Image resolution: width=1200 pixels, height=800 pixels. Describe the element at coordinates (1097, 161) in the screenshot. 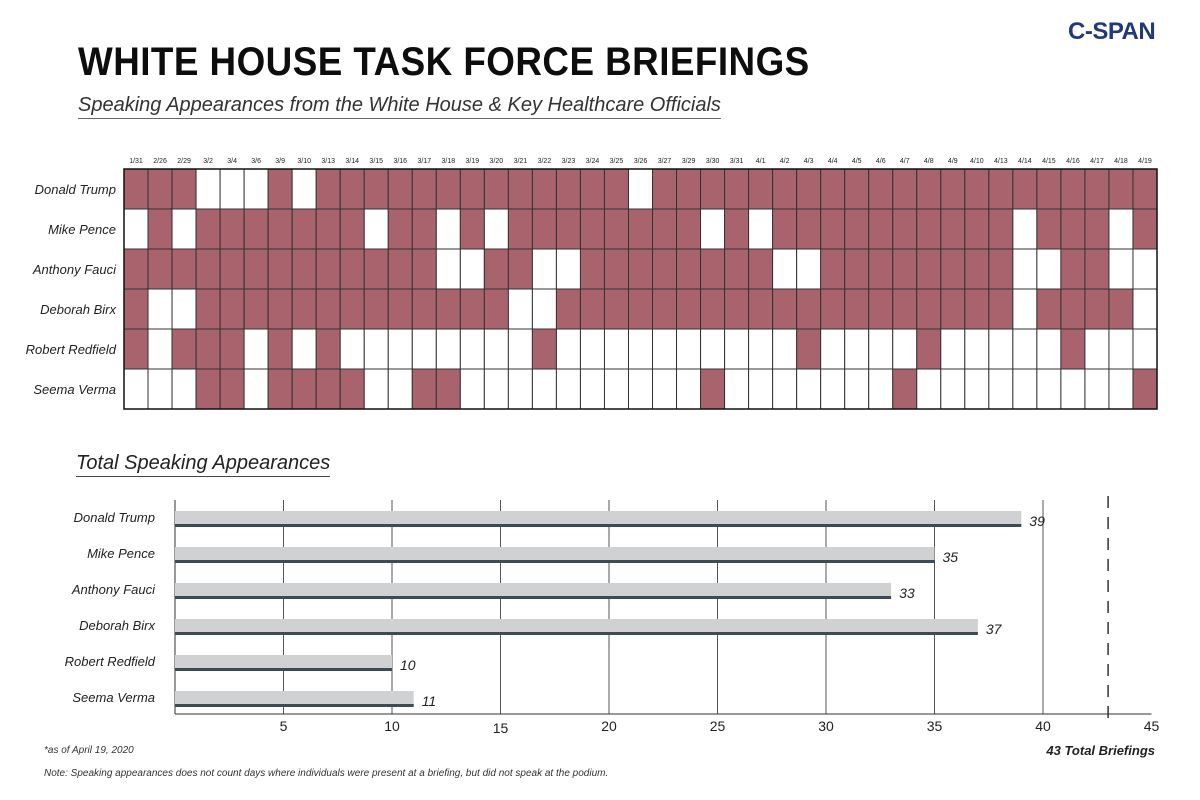

I see `date-tick-label: 4/17` at that location.